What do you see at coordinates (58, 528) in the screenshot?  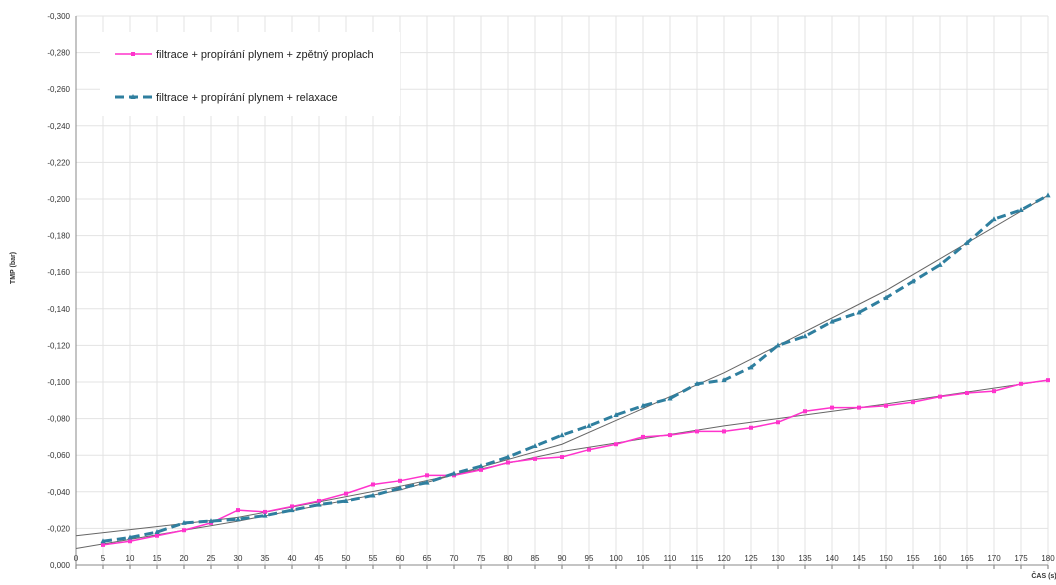 I see `y-tick-label: -0,020` at bounding box center [58, 528].